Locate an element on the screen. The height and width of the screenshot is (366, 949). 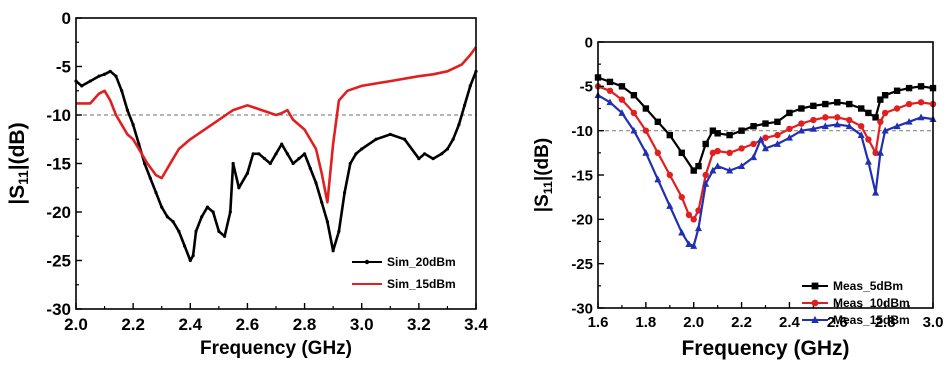
x-tick-label: 2.2 is located at coordinates (741, 322).